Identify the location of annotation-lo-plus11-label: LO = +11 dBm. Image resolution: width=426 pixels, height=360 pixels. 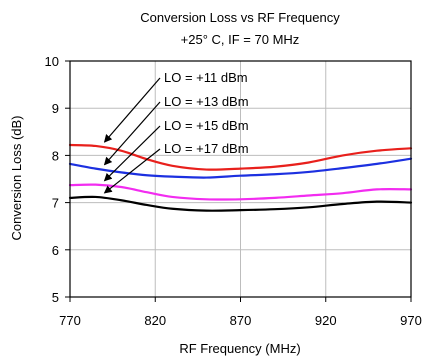
(206, 77).